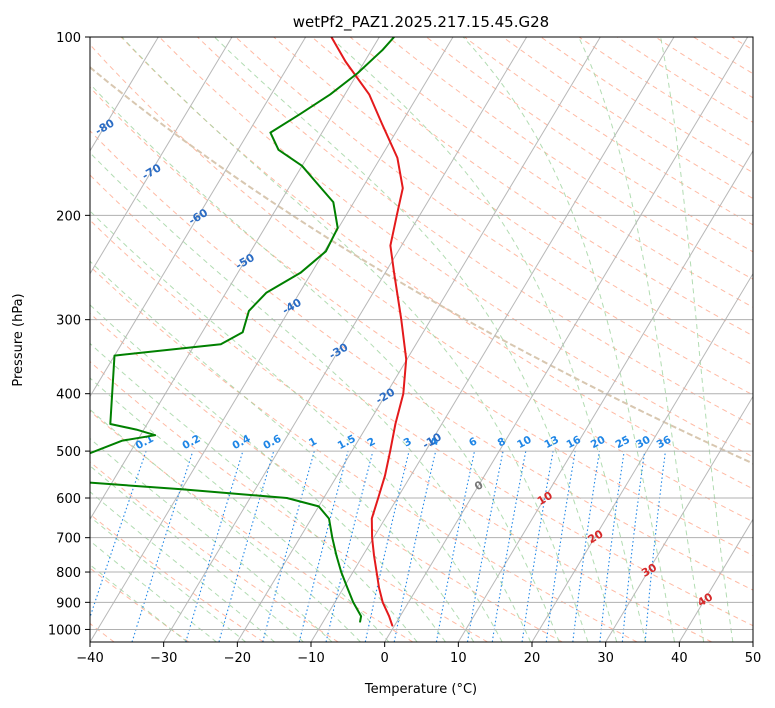 This screenshot has width=775, height=708. Describe the element at coordinates (421, 22) in the screenshot. I see `chart-title: wetPf2_PAZ1.2025.217.15.45.G28` at that location.